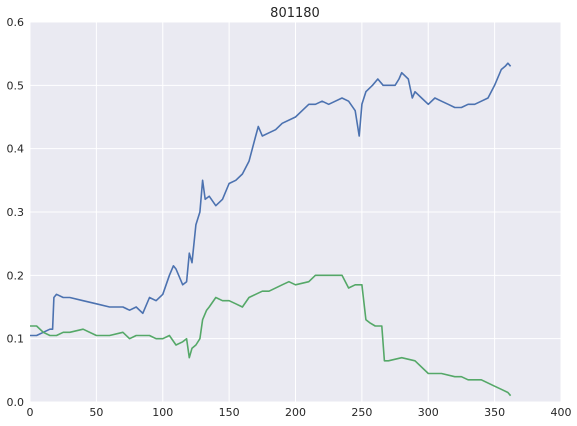  What do you see at coordinates (361, 412) in the screenshot?
I see `x-tick-label: 250` at bounding box center [361, 412].